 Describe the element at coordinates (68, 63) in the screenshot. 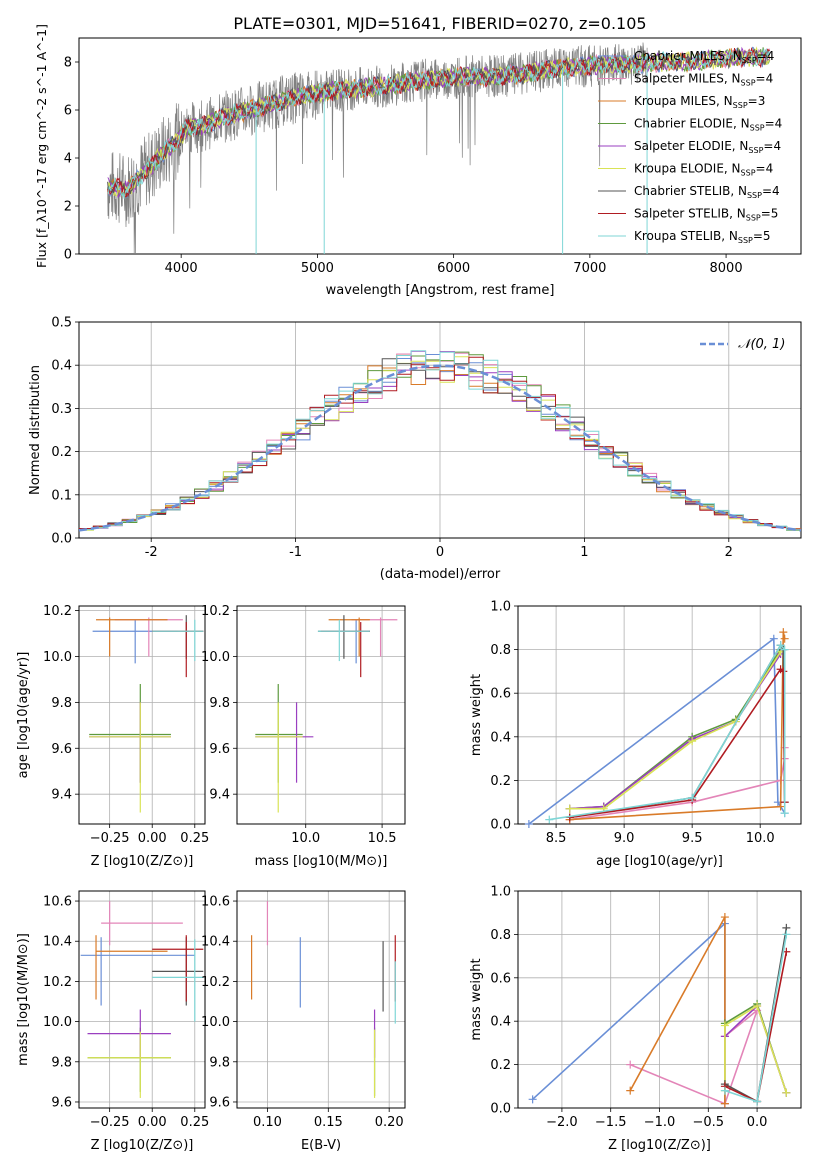

I see `y-tick-label: 8` at that location.